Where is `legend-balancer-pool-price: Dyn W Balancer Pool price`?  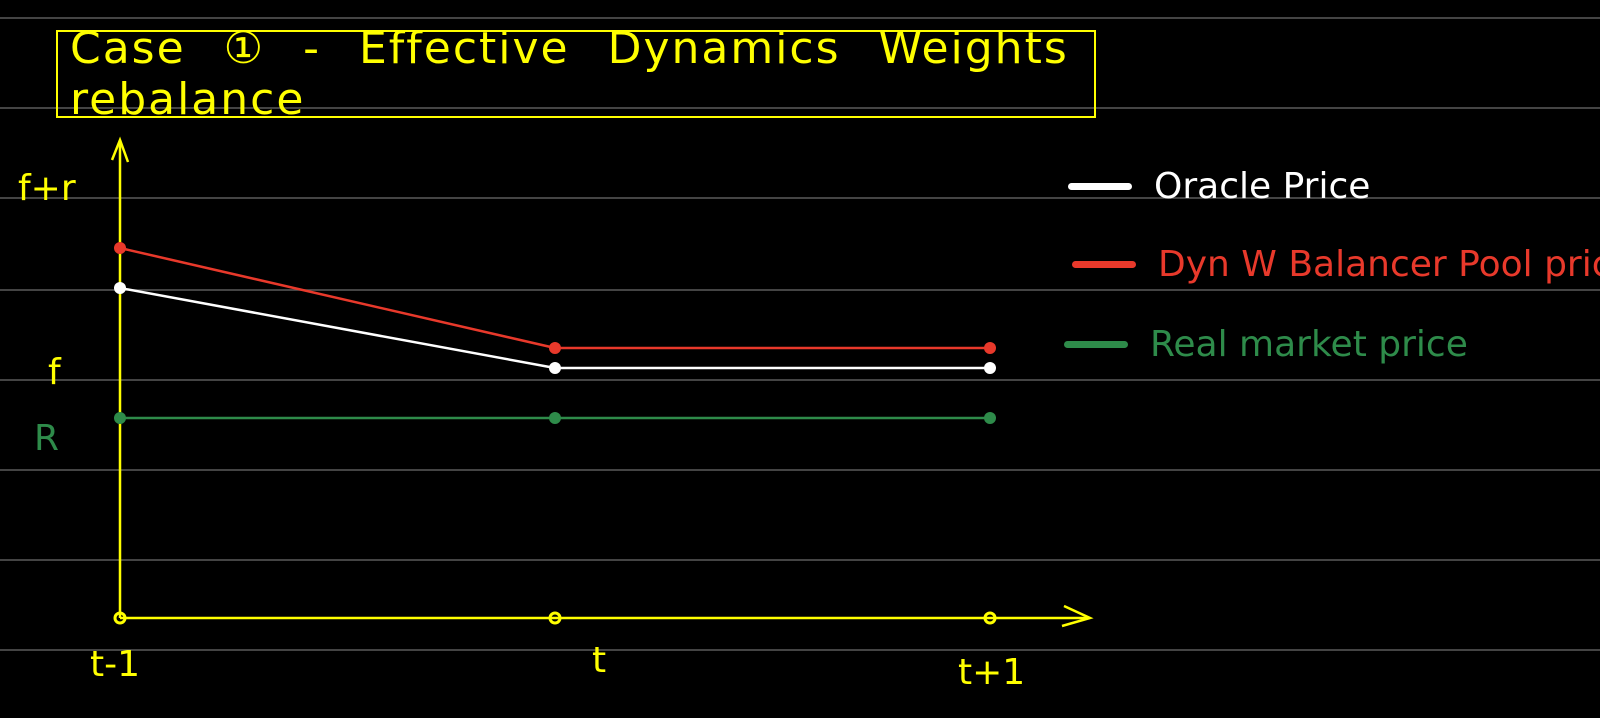 legend-balancer-pool-price: Dyn W Balancer Pool price is located at coordinates (1336, 264).